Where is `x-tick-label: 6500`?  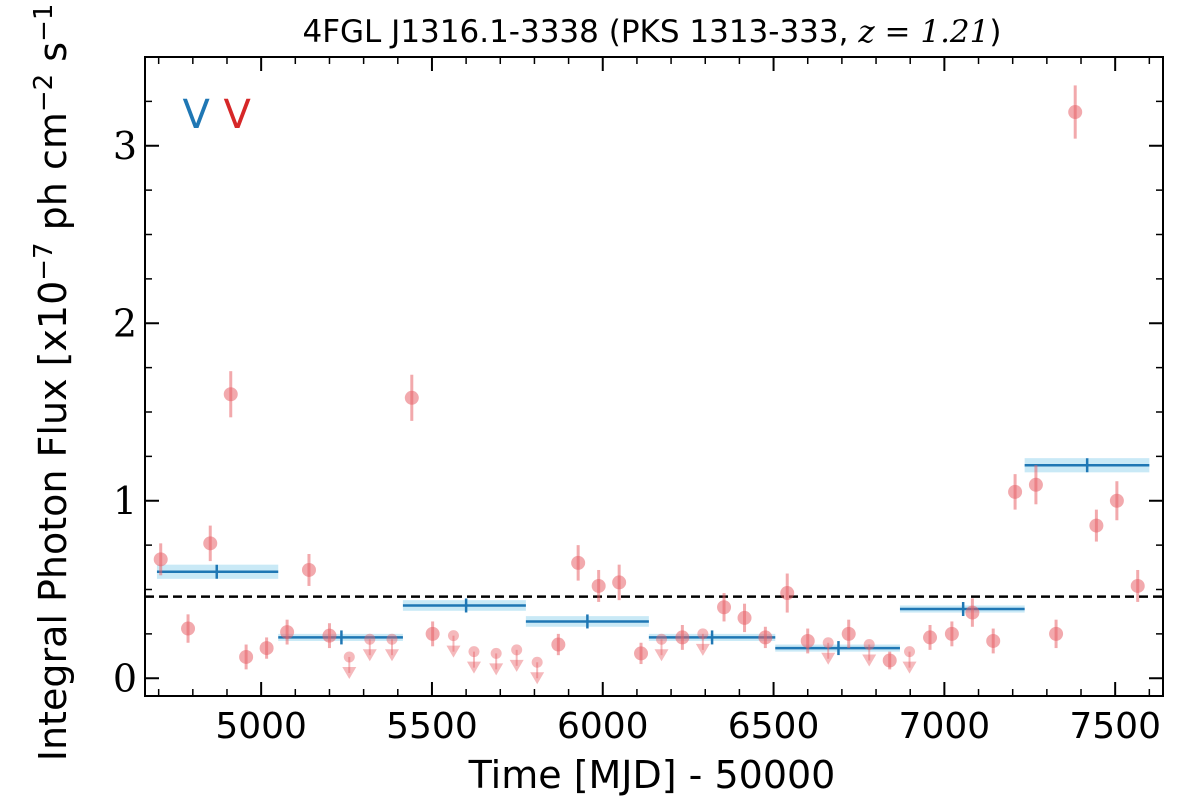 x-tick-label: 6500 is located at coordinates (774, 726).